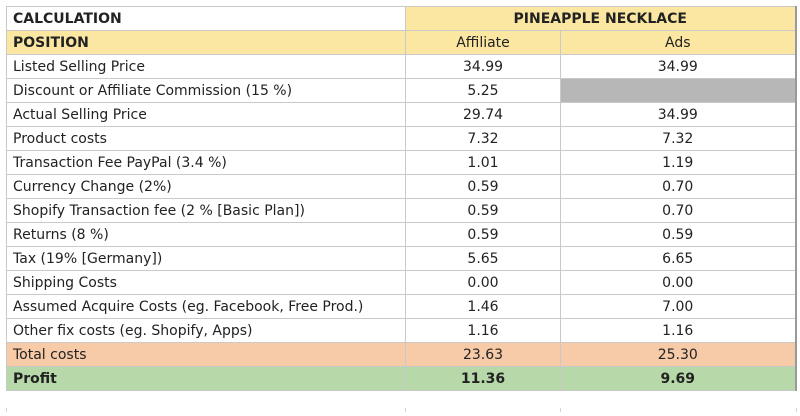  What do you see at coordinates (206, 138) in the screenshot?
I see `row-label-cell: Product costs` at bounding box center [206, 138].